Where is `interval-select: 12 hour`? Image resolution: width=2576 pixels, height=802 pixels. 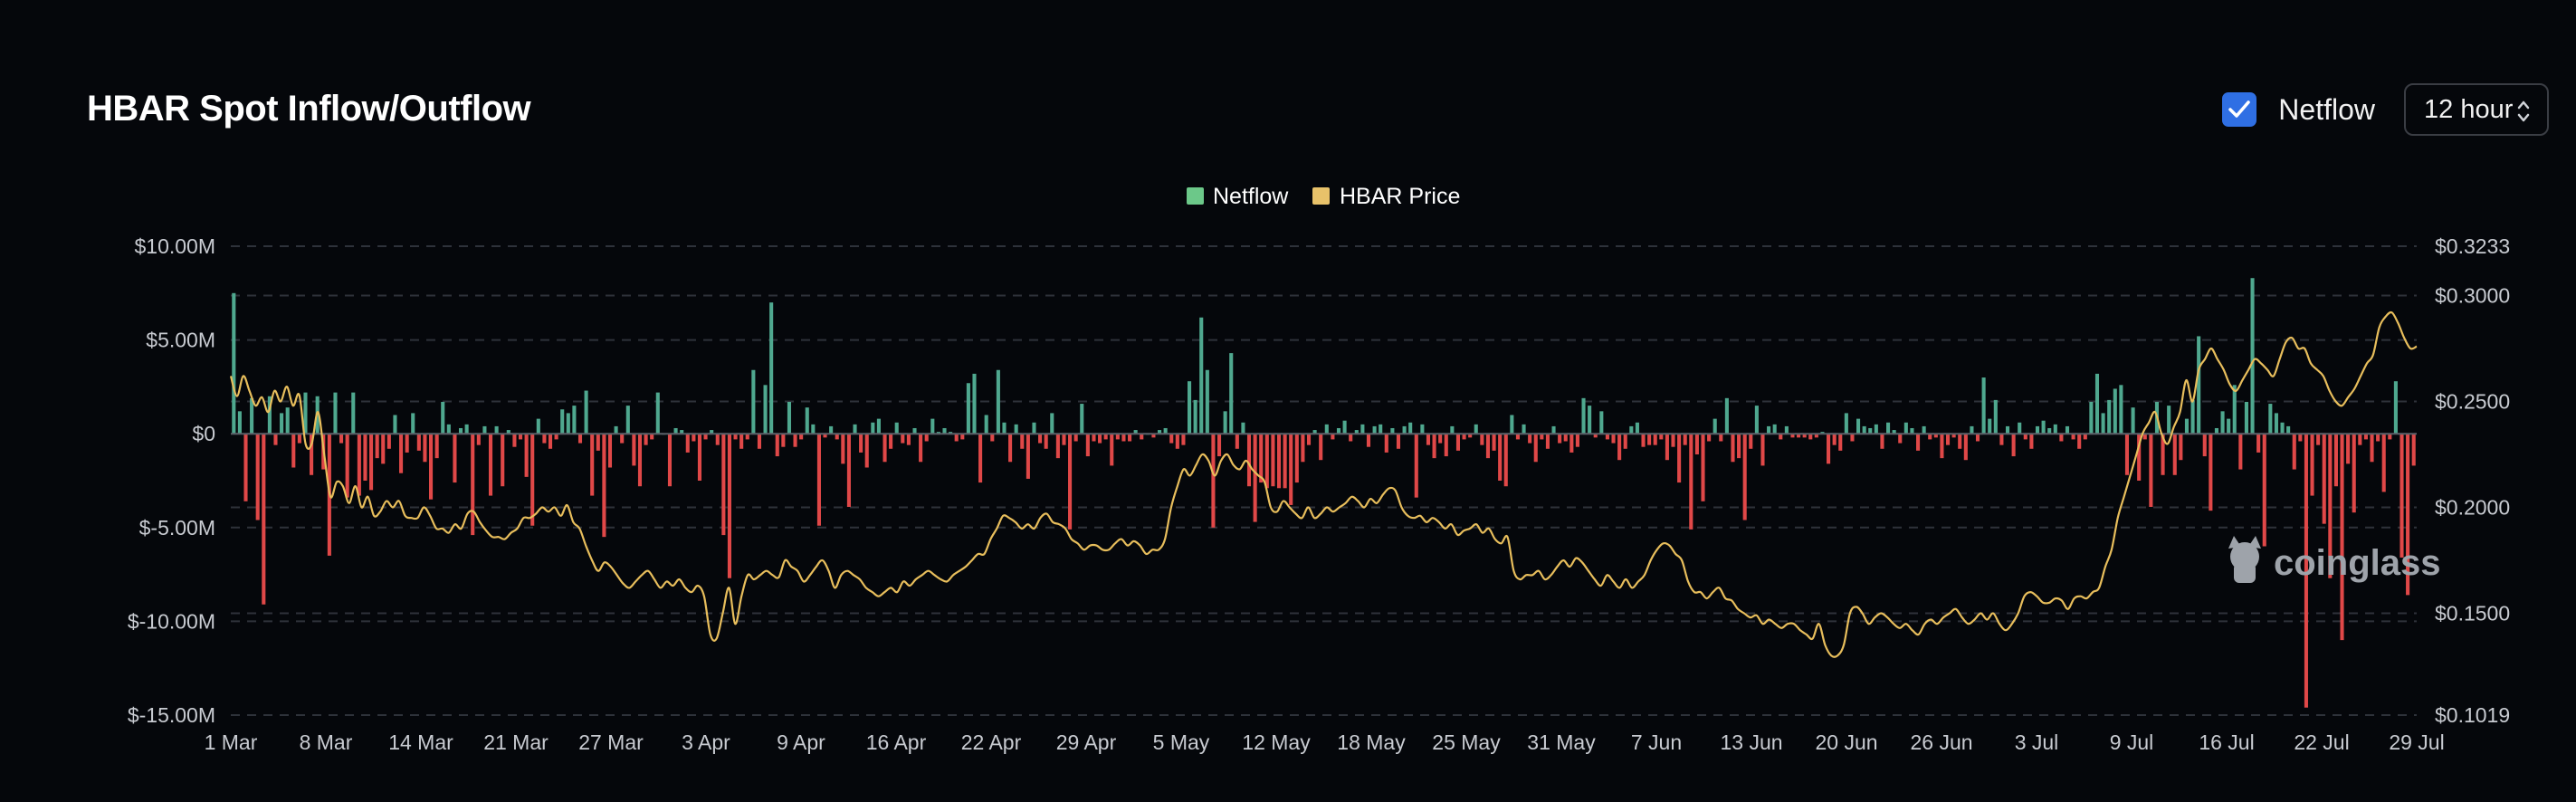 interval-select: 12 hour is located at coordinates (2477, 109).